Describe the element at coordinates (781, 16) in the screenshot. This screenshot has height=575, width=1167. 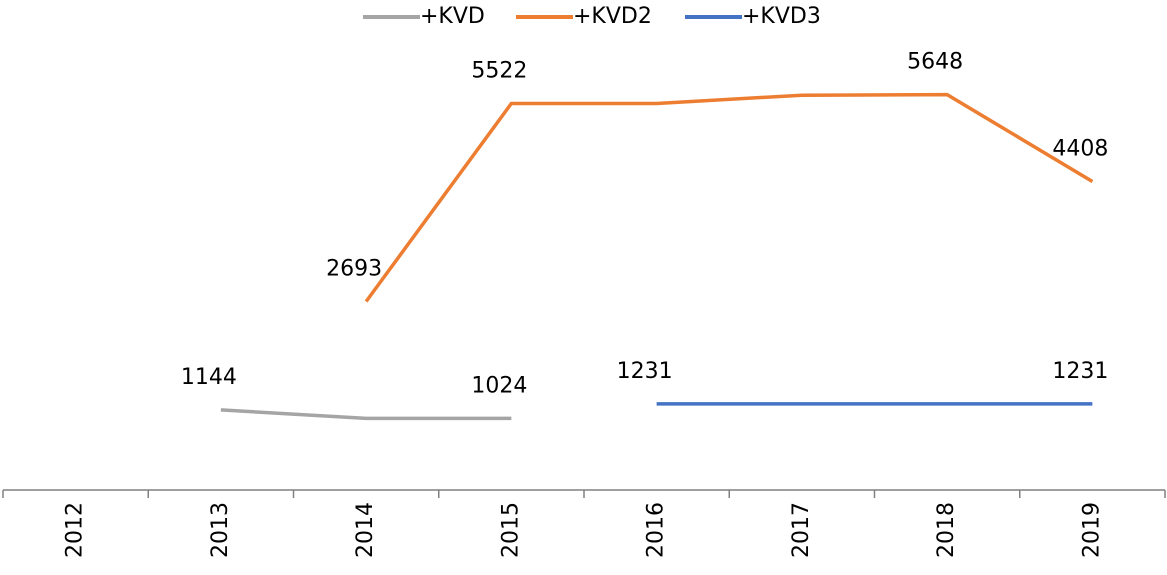
I see `legend-label: +KVD3` at that location.